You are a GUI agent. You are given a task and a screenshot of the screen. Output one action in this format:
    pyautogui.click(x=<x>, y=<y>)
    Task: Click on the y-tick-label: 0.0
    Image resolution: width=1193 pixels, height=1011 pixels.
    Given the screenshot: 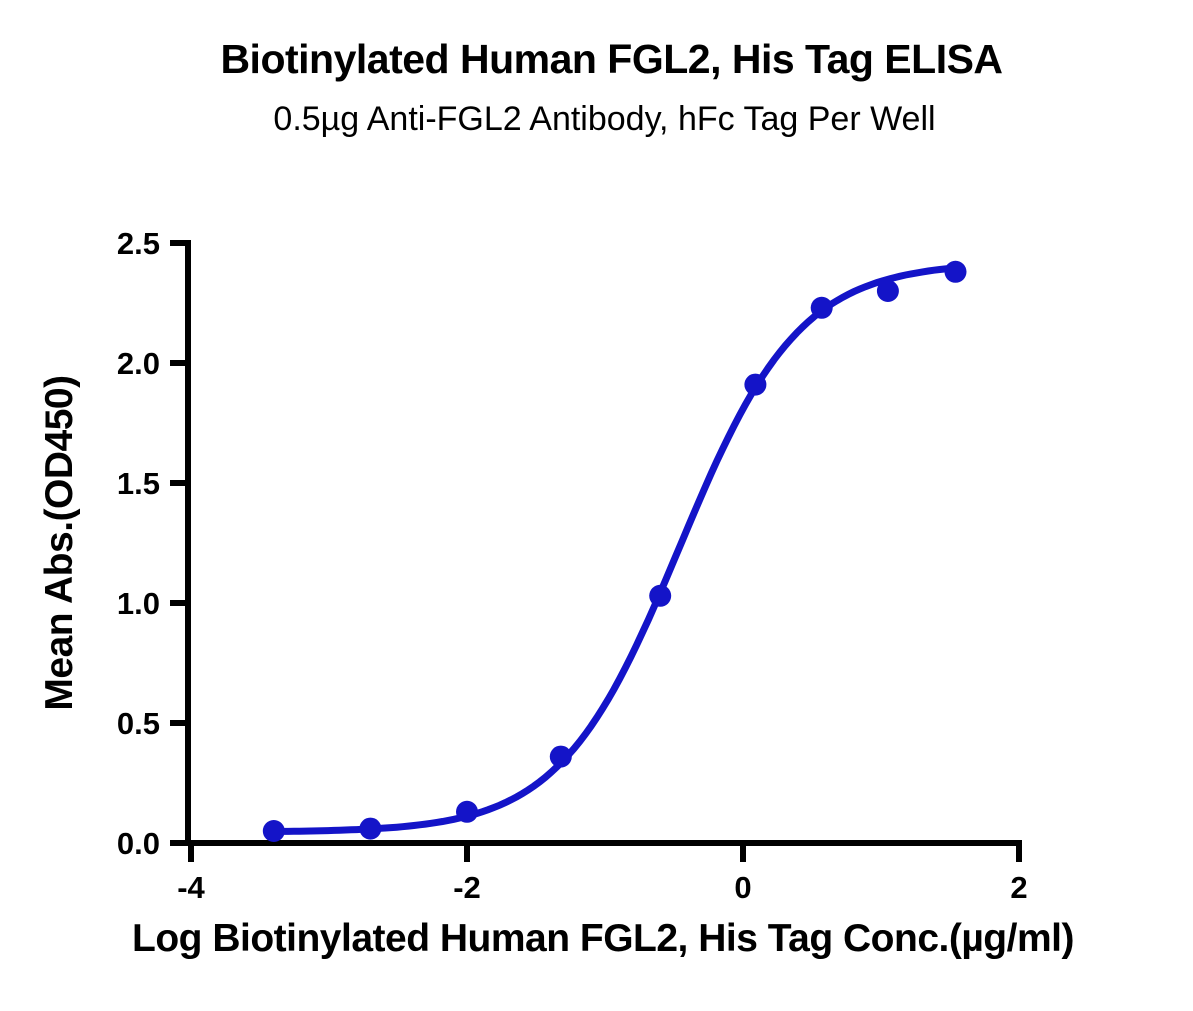 What is the action you would take?
    pyautogui.click(x=138, y=843)
    